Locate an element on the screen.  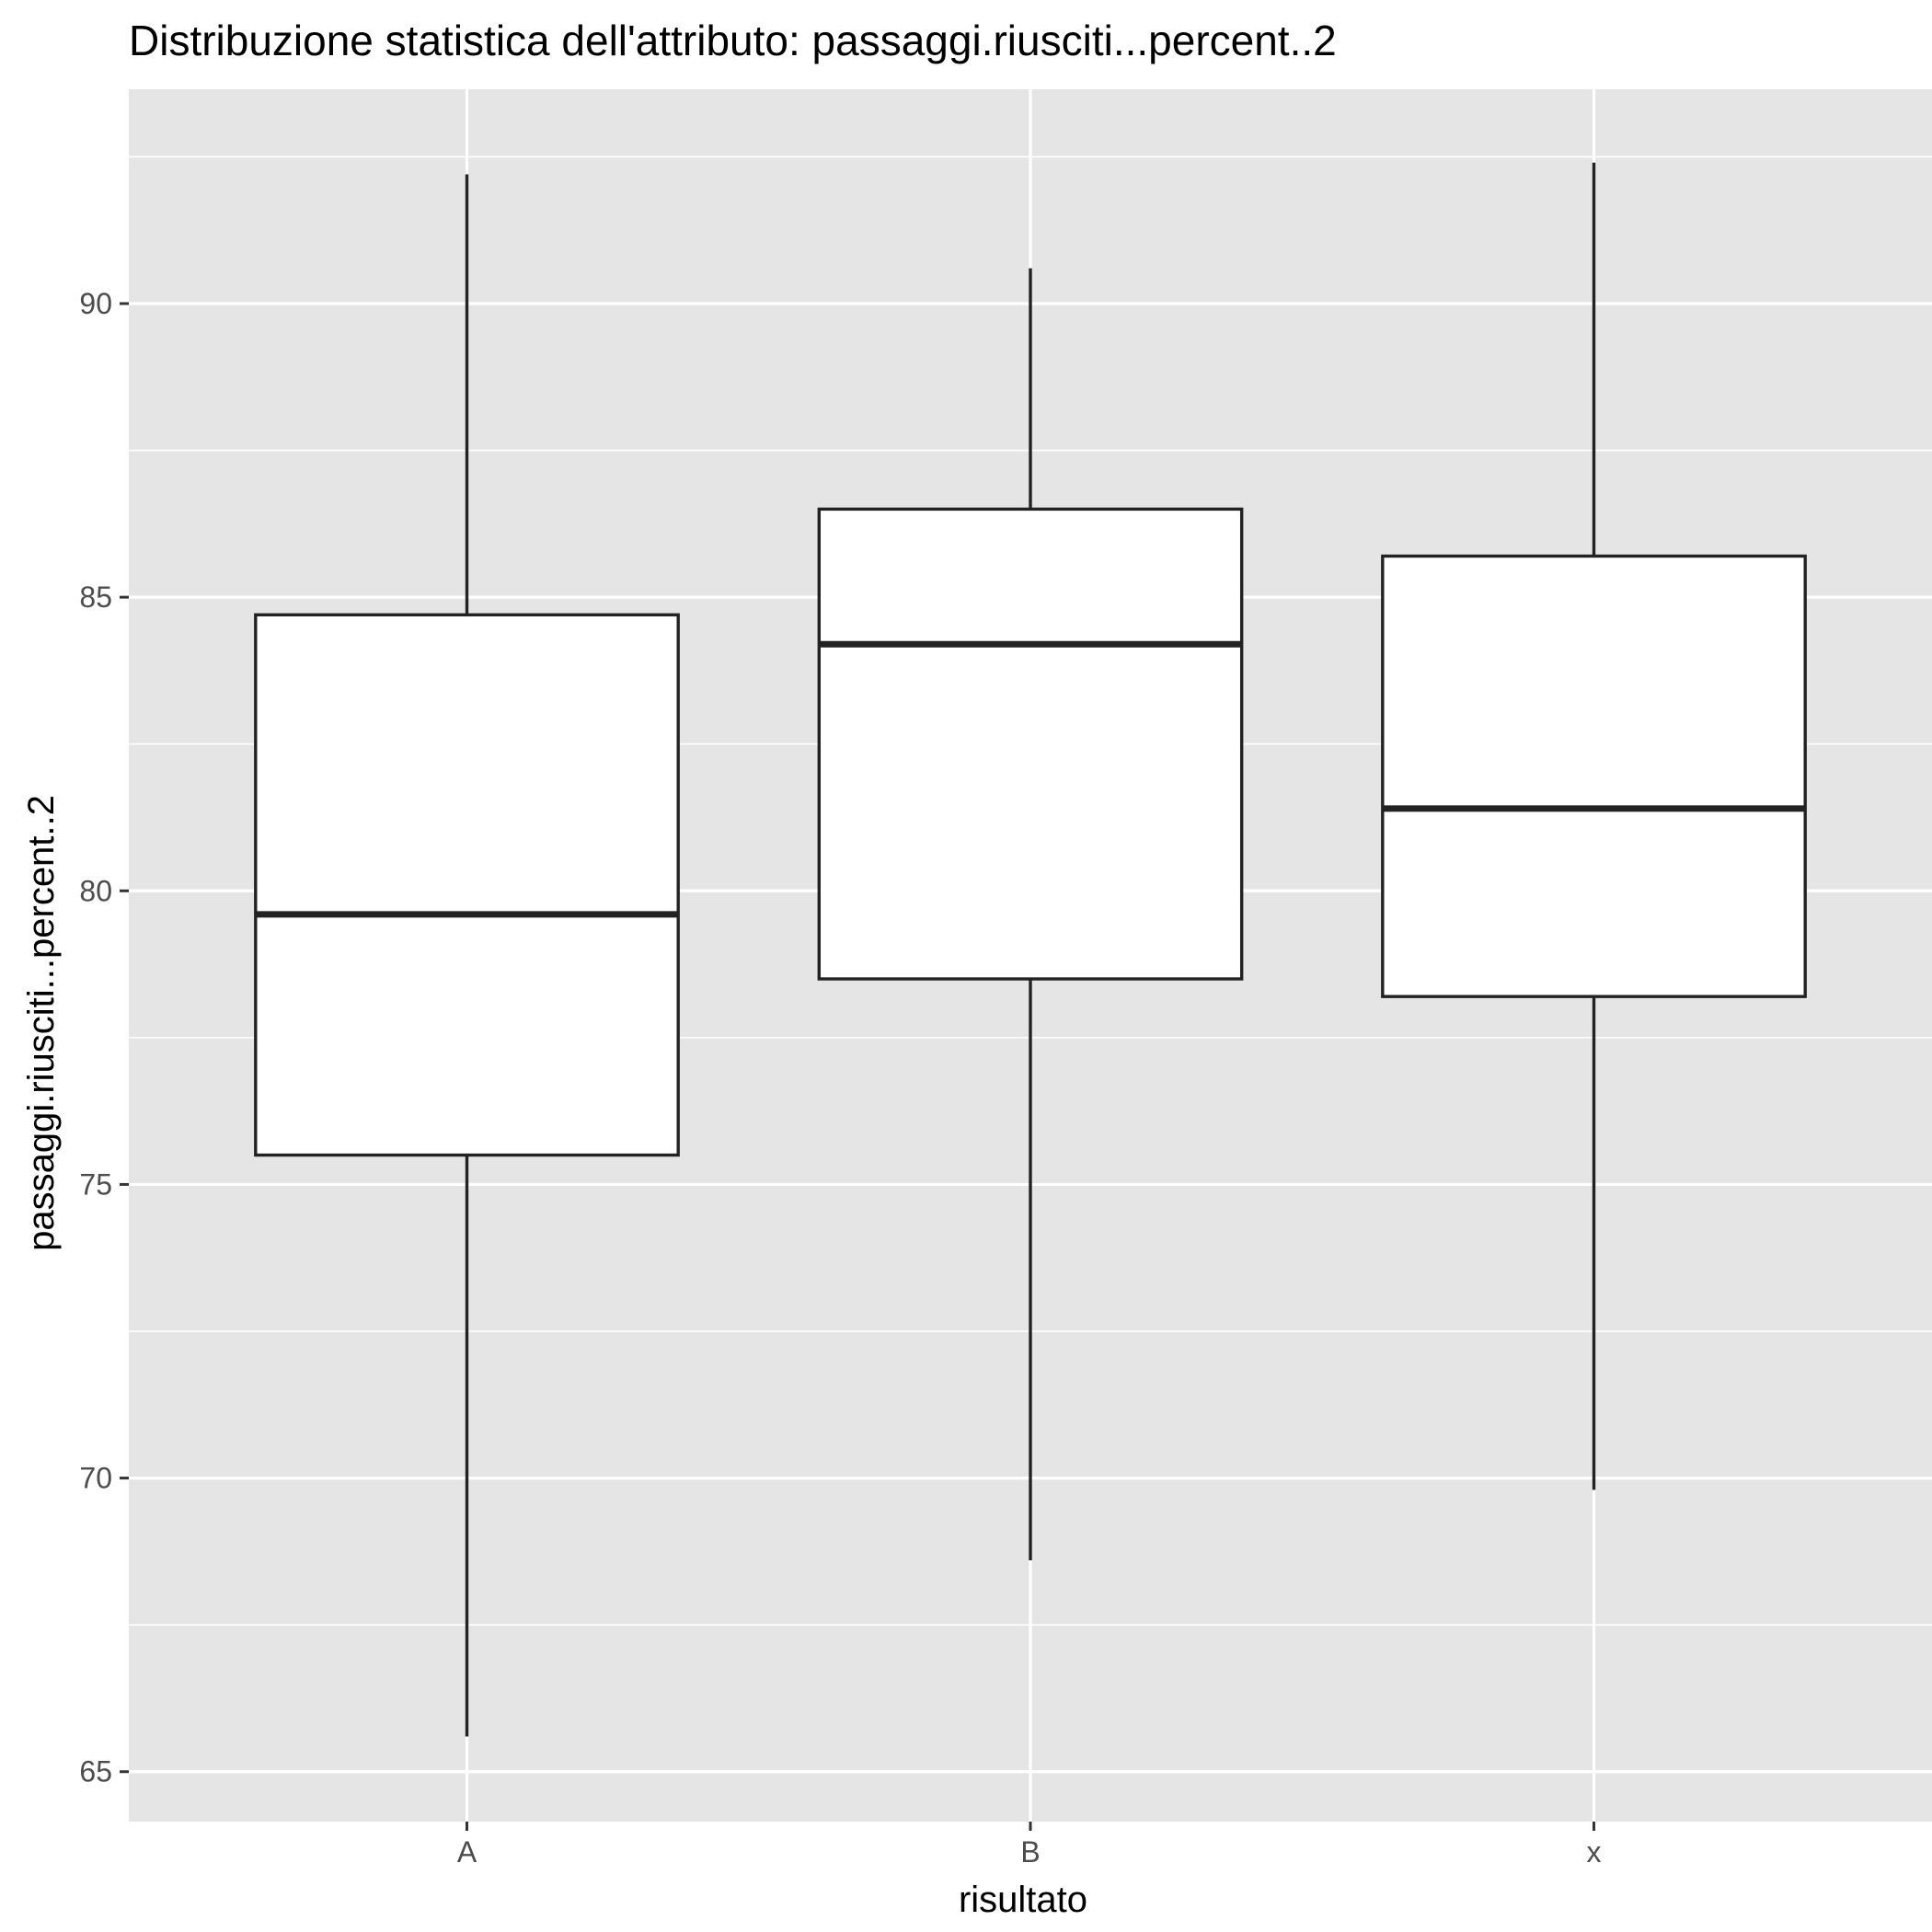
box-B is located at coordinates (1030, 914).